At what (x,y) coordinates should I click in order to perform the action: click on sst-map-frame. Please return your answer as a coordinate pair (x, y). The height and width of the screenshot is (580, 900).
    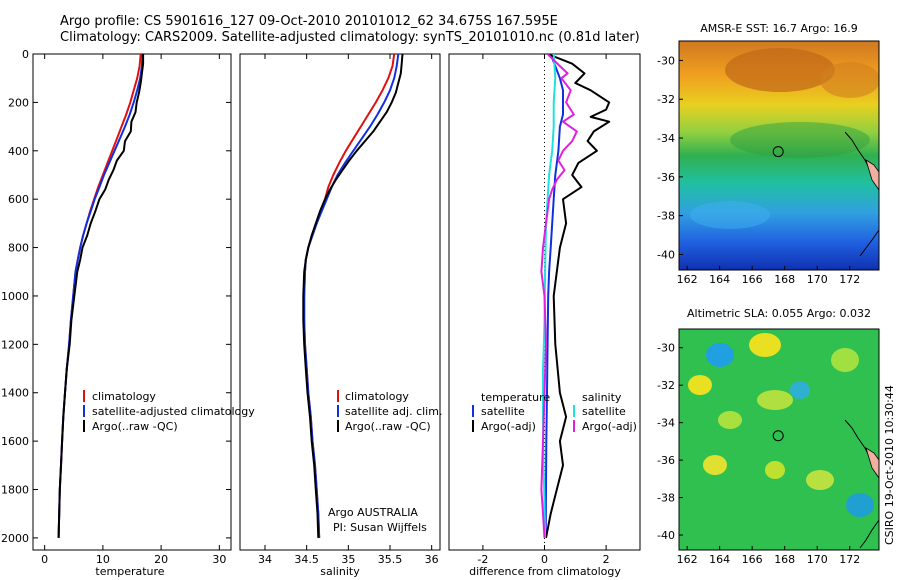
    Looking at the image, I should click on (779, 155).